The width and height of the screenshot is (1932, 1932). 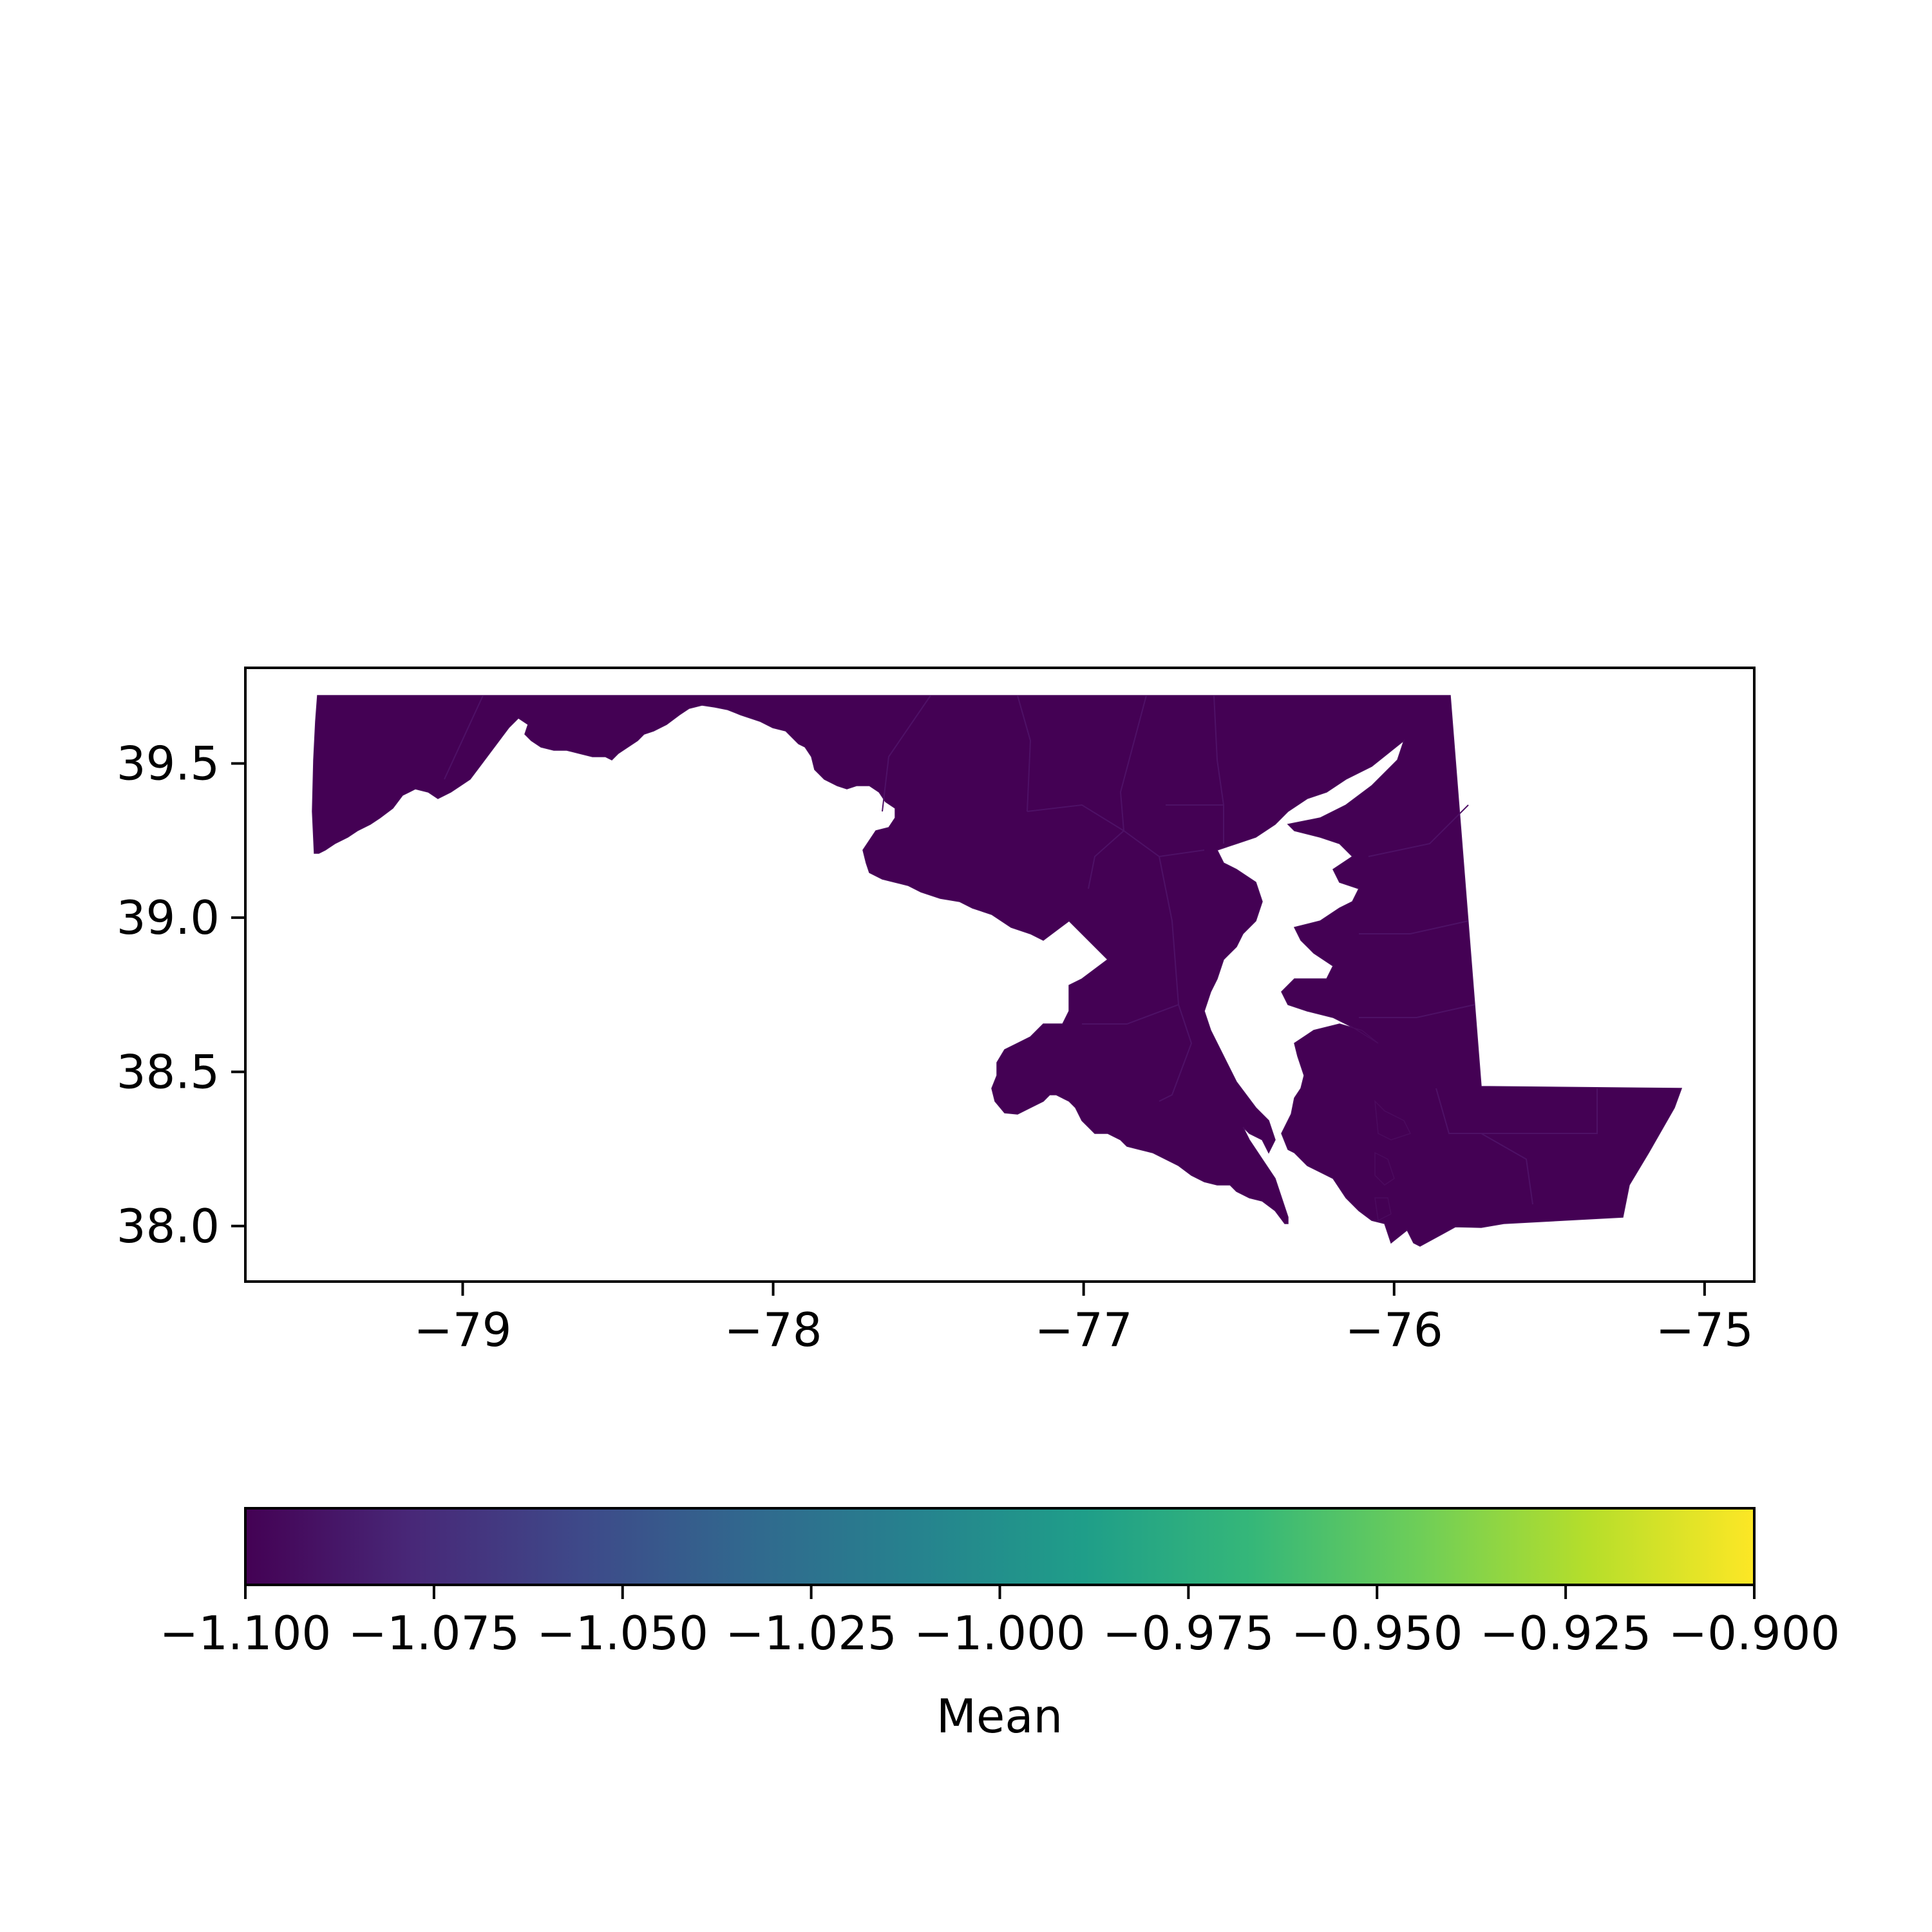 I want to click on colorbar-tick-label: −1.000, so click(x=1000, y=1633).